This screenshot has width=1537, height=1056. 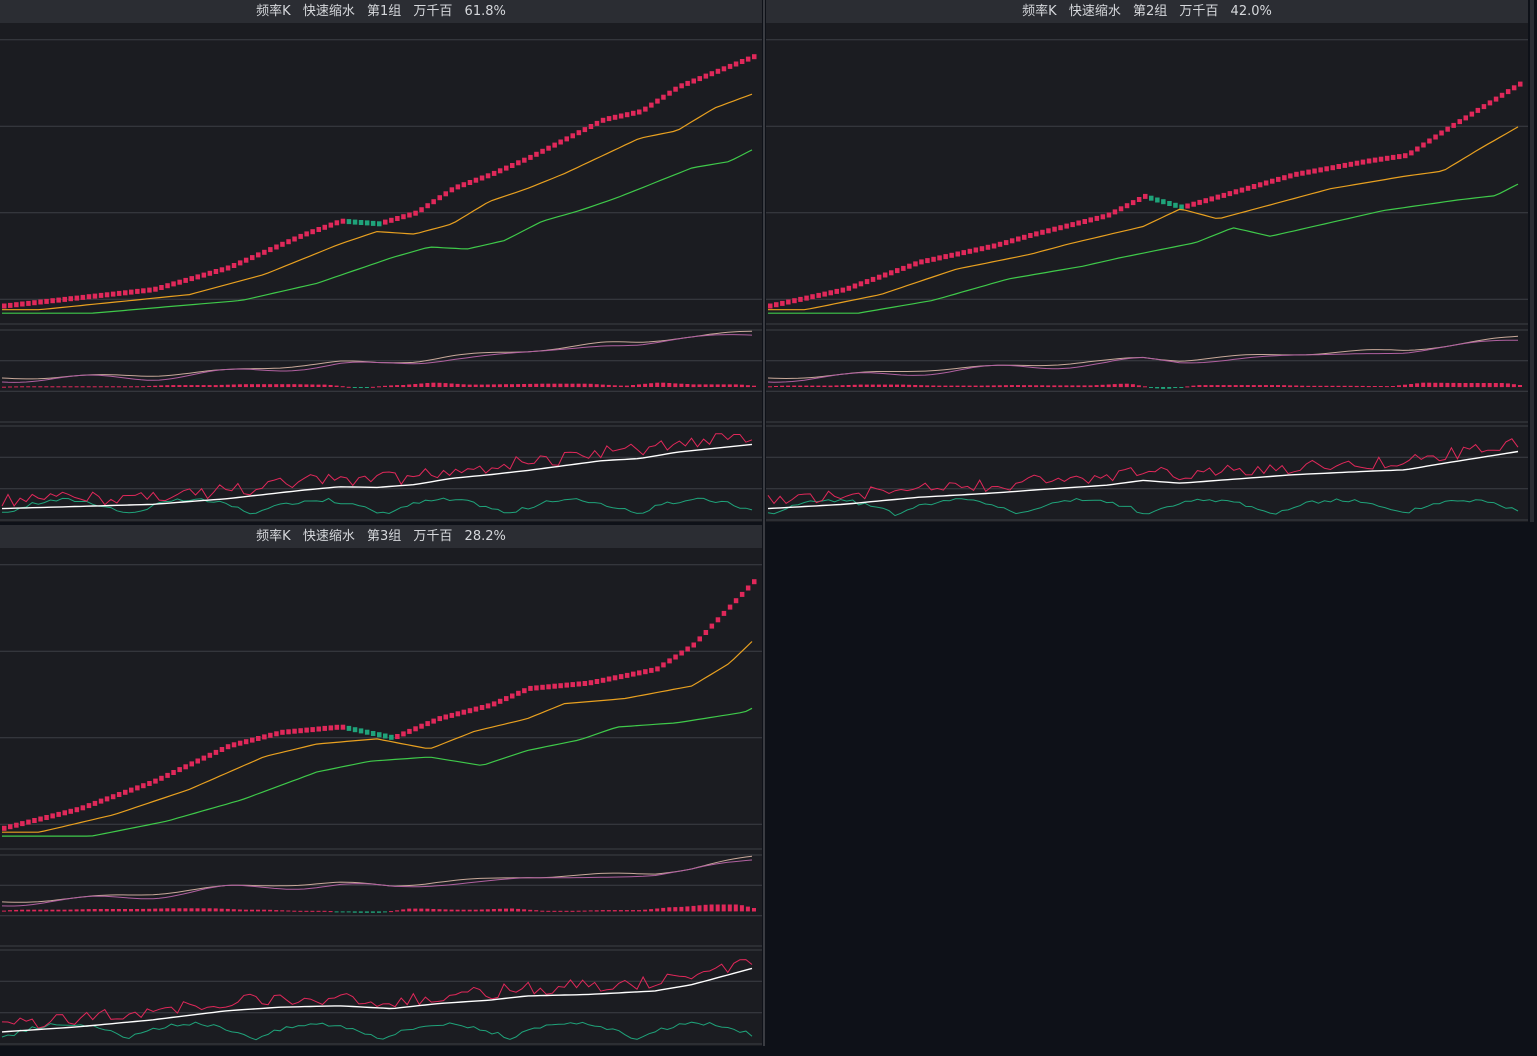 What do you see at coordinates (377, 1031) in the screenshot?
I see `kdj-j-line` at bounding box center [377, 1031].